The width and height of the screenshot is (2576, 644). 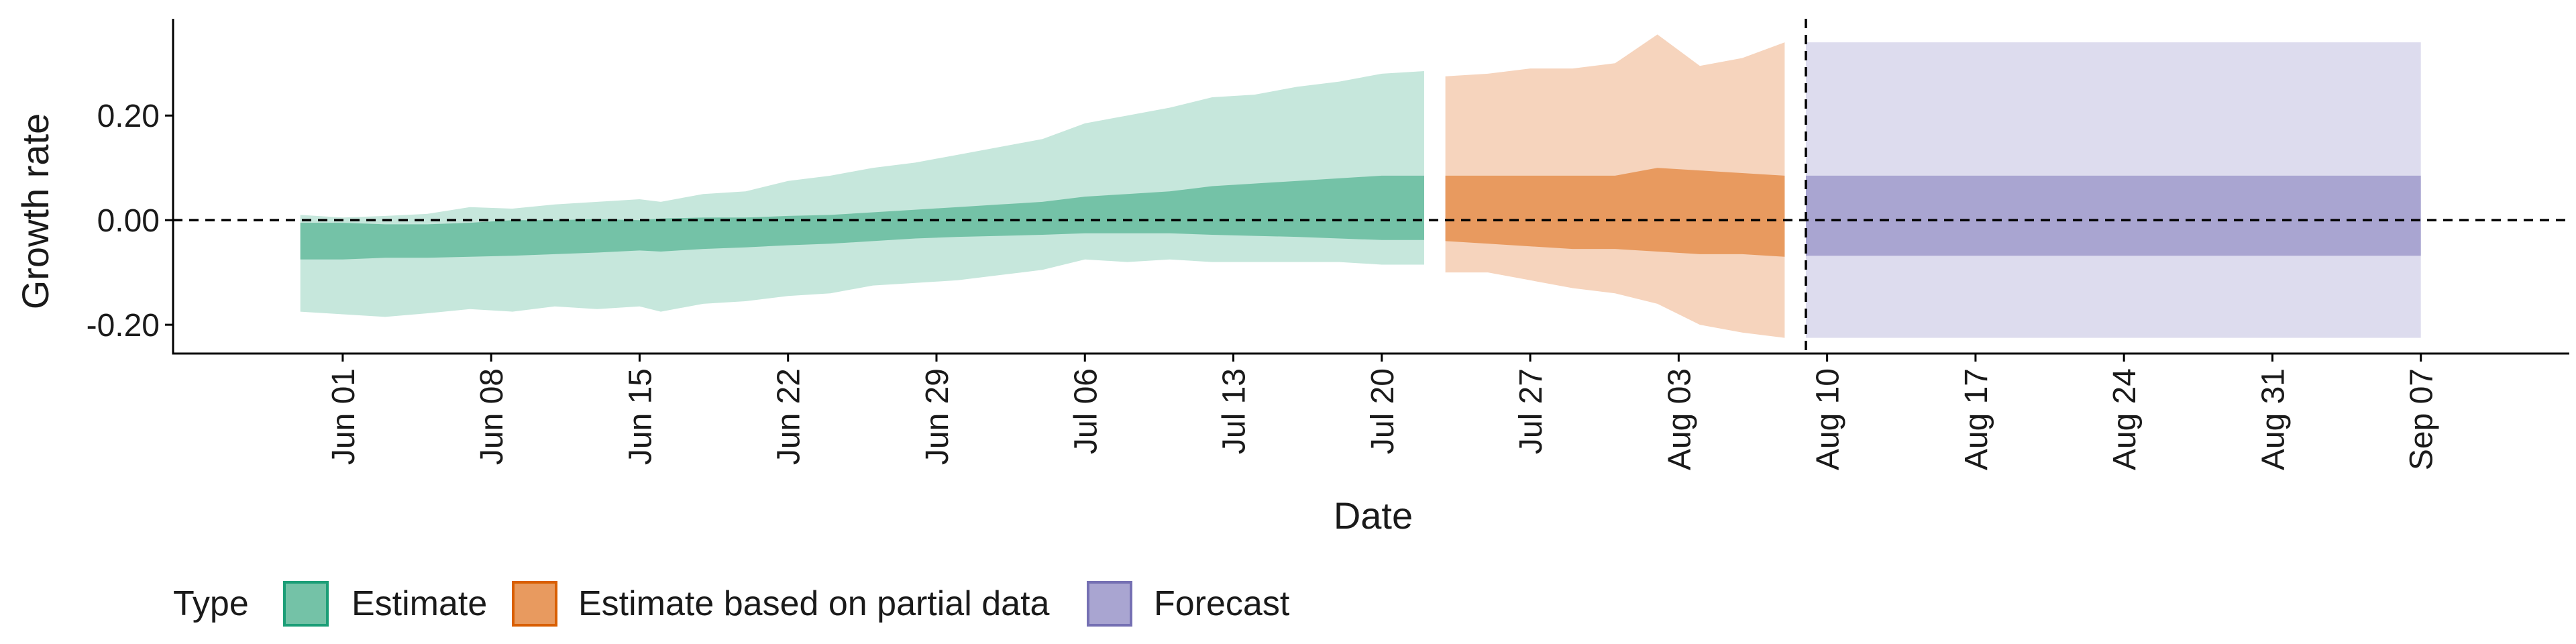 What do you see at coordinates (419, 603) in the screenshot?
I see `legend-label-estimate: Estimate` at bounding box center [419, 603].